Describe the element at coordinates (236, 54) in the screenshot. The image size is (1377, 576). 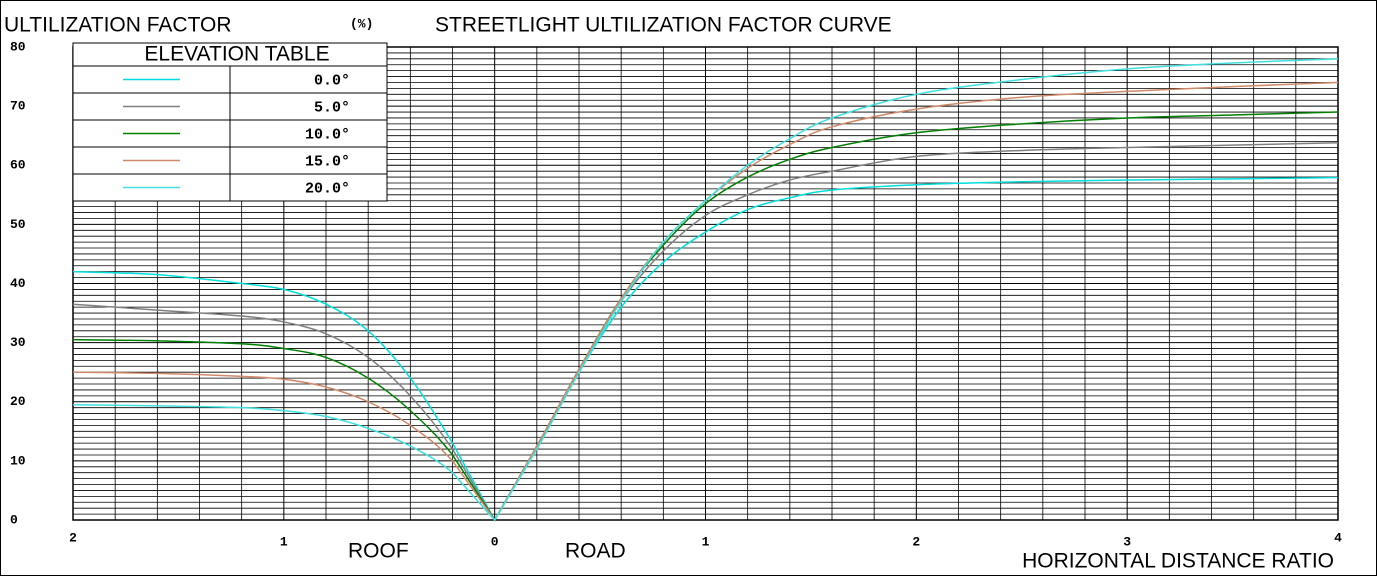
I see `legend-title: ELEVATION TABLE` at that location.